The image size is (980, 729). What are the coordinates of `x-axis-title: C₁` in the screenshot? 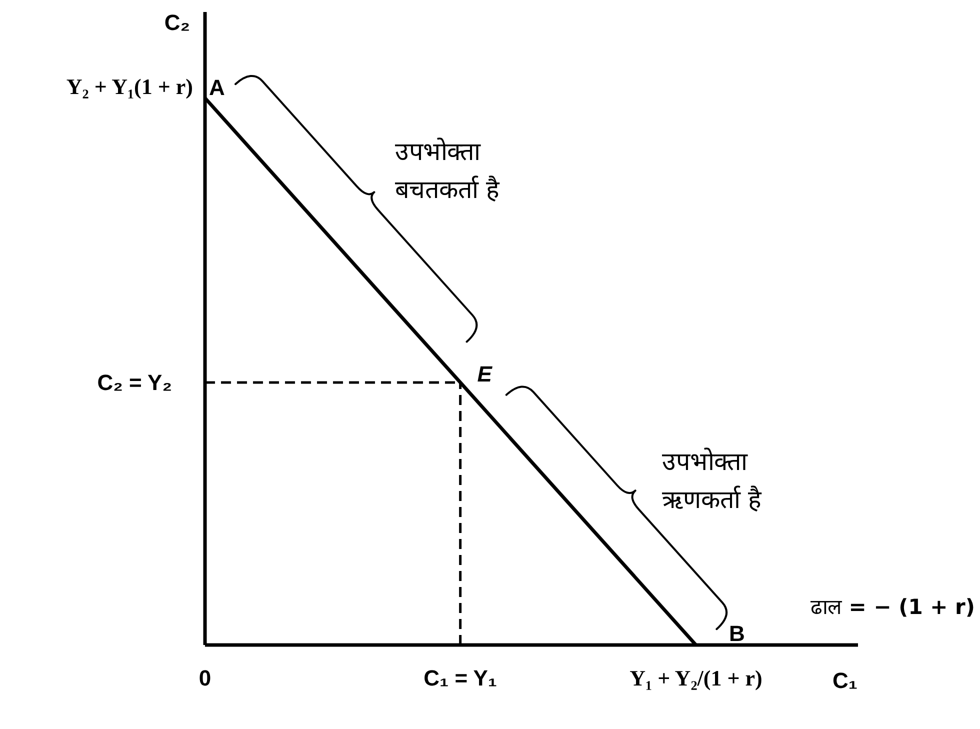 It's located at (845, 680).